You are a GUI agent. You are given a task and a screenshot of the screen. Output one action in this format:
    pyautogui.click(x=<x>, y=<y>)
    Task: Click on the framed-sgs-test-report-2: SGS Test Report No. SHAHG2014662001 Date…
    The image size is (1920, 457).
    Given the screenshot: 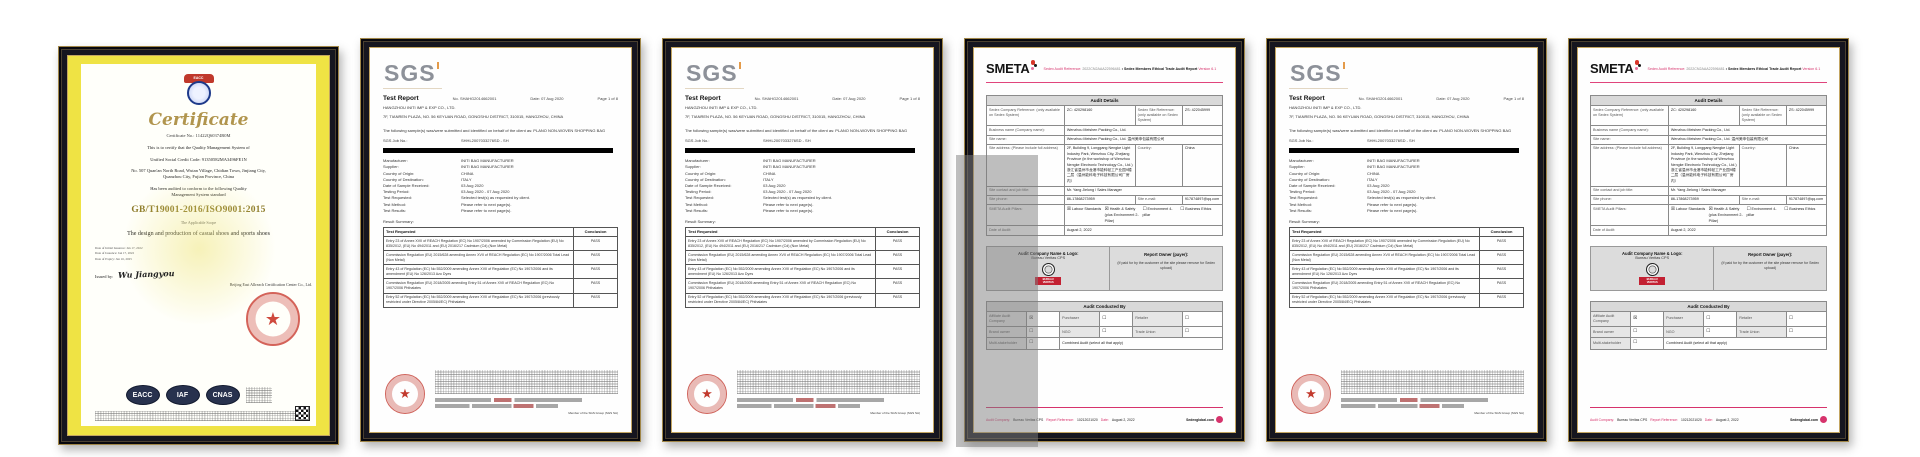 What is the action you would take?
    pyautogui.click(x=802, y=240)
    